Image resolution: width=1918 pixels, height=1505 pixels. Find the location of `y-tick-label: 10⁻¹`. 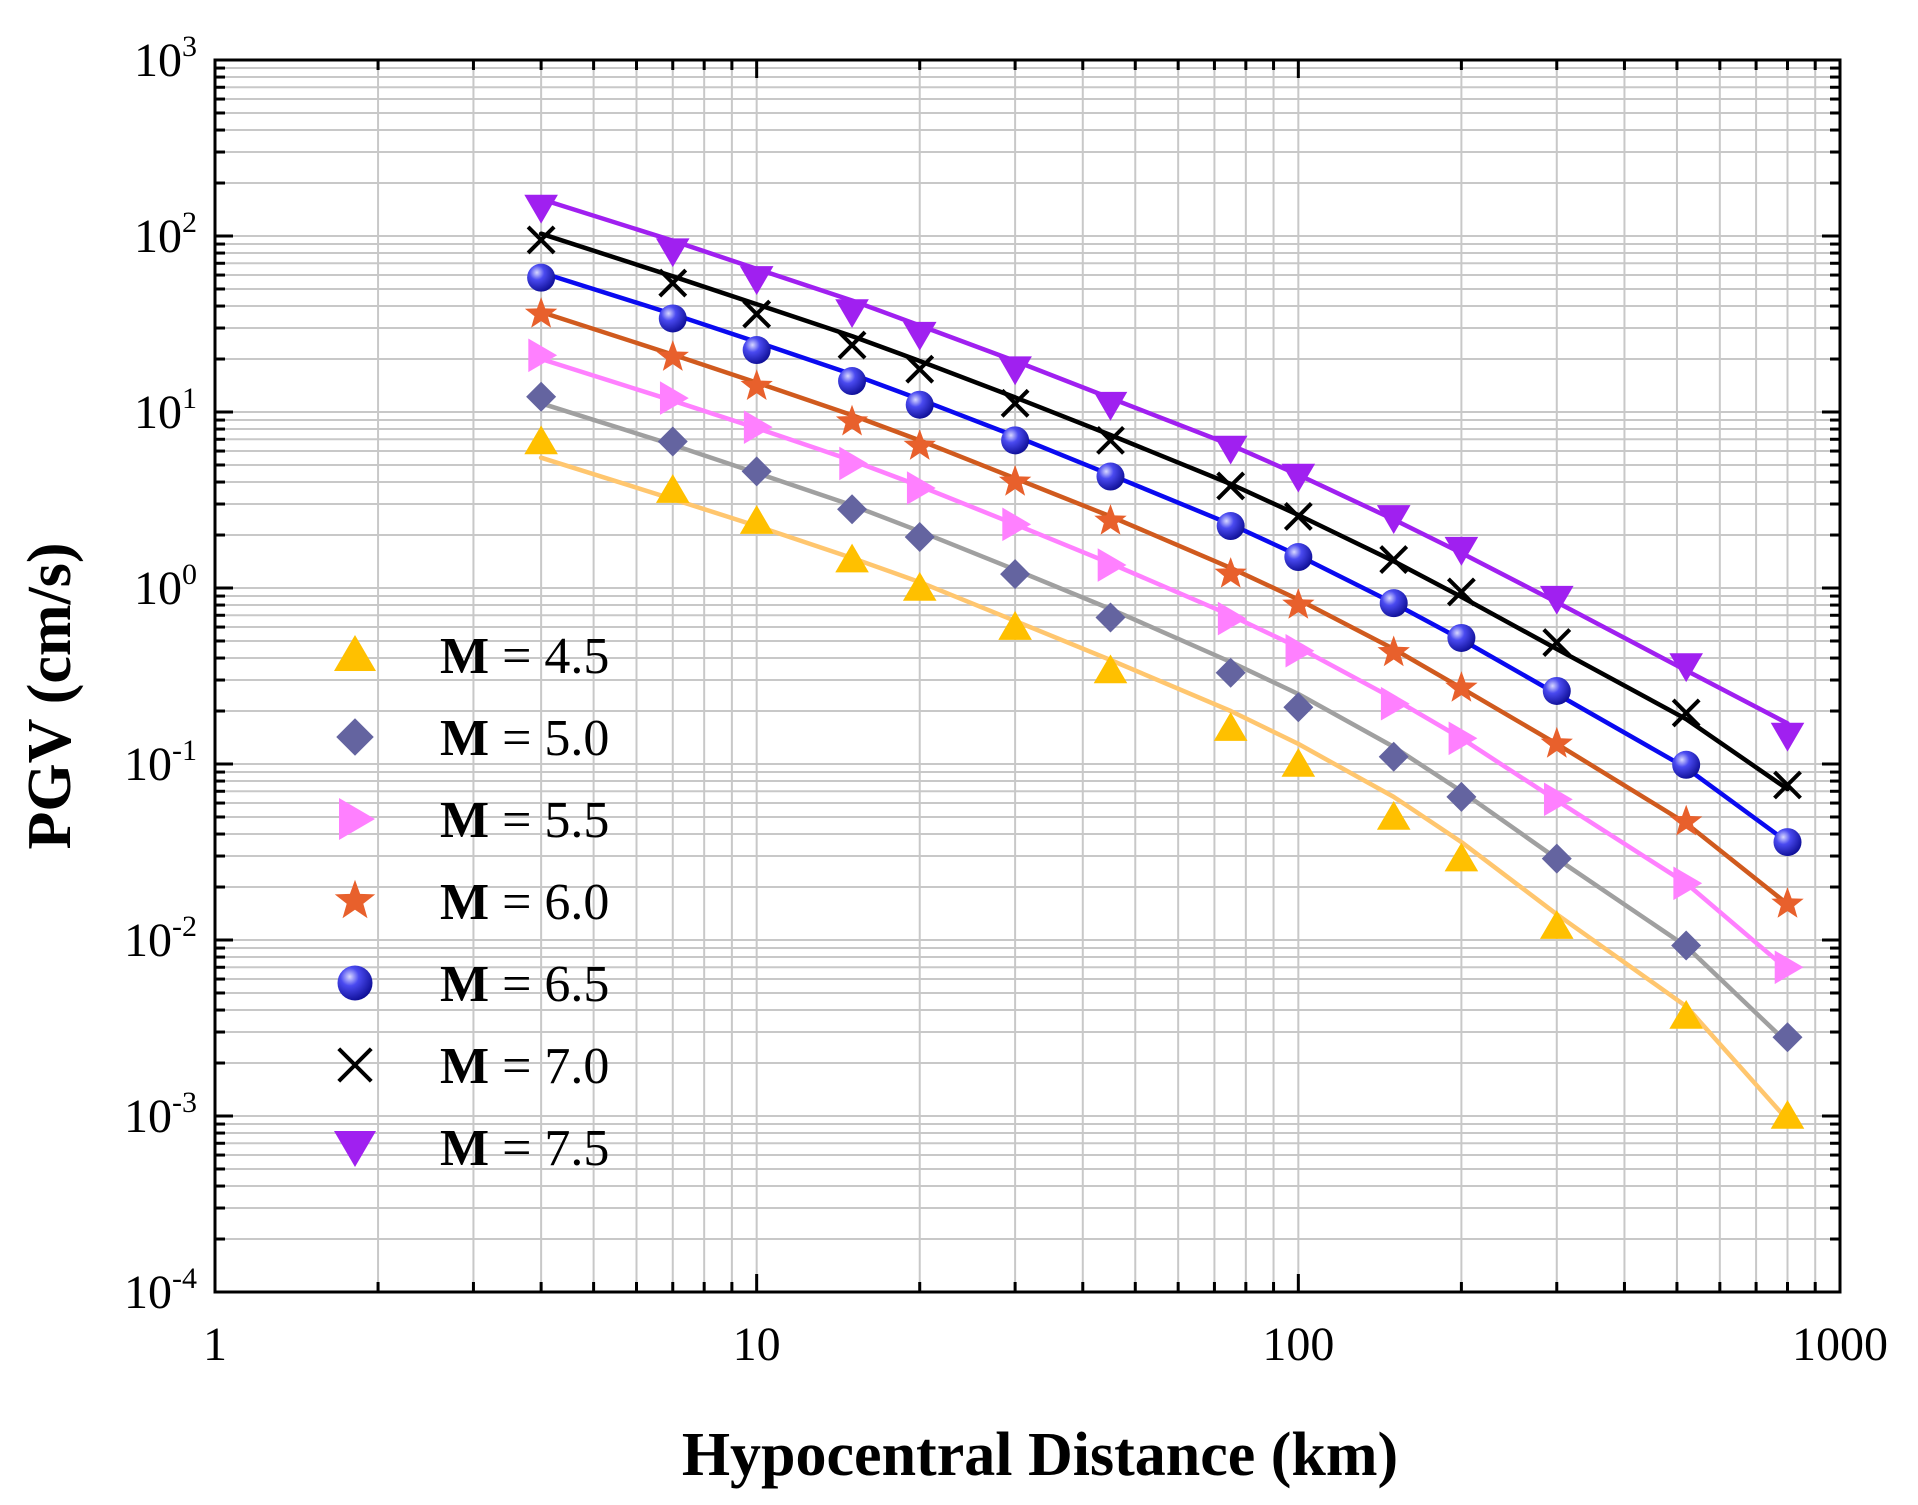

y-tick-label: 10⁻¹ is located at coordinates (160, 762).